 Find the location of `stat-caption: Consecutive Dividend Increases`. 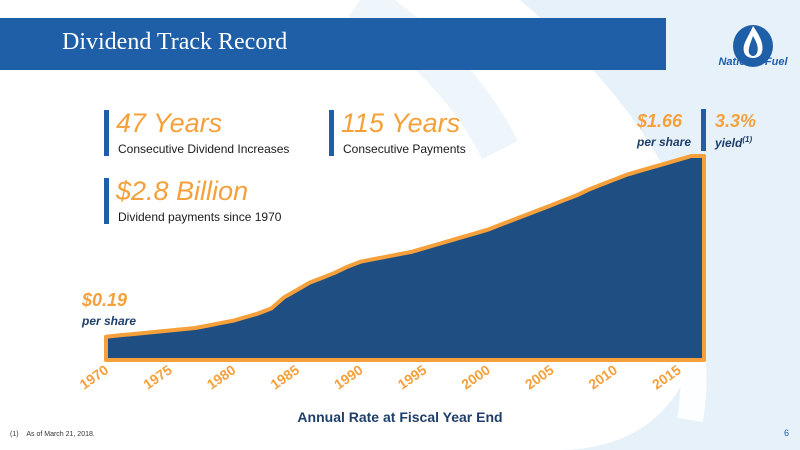

stat-caption: Consecutive Dividend Increases is located at coordinates (204, 149).